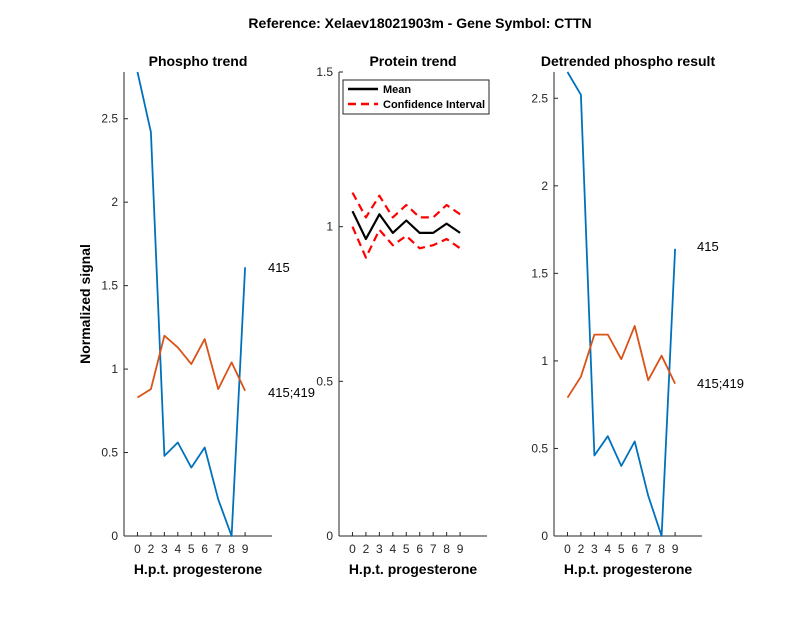 This screenshot has height=618, width=800. I want to click on panel-2-xlabel: H.p.t. progesterone, so click(413, 569).